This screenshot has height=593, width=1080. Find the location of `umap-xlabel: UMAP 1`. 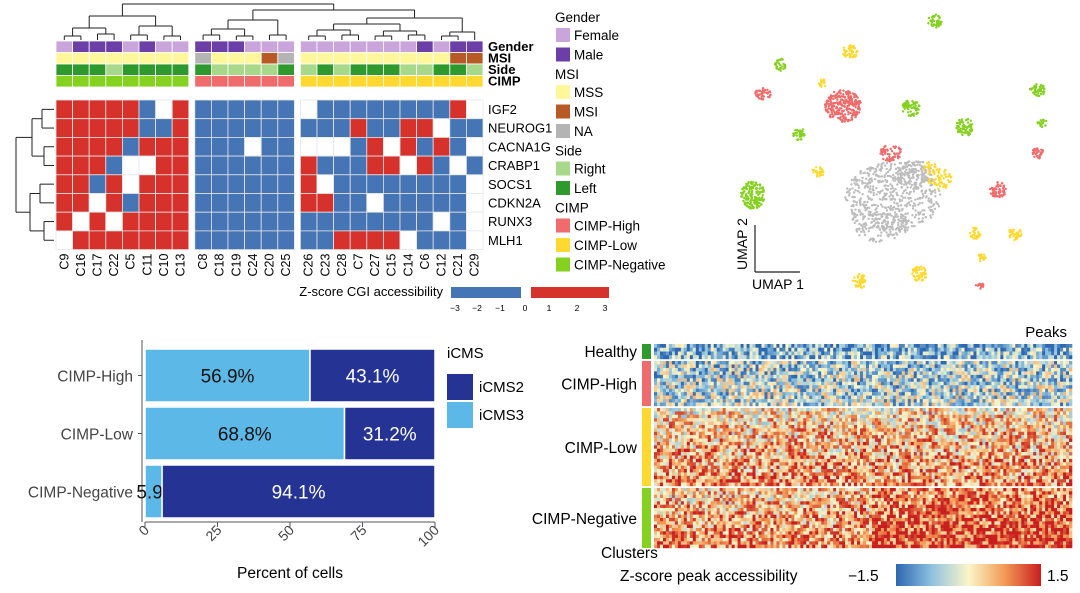

umap-xlabel: UMAP 1 is located at coordinates (778, 284).